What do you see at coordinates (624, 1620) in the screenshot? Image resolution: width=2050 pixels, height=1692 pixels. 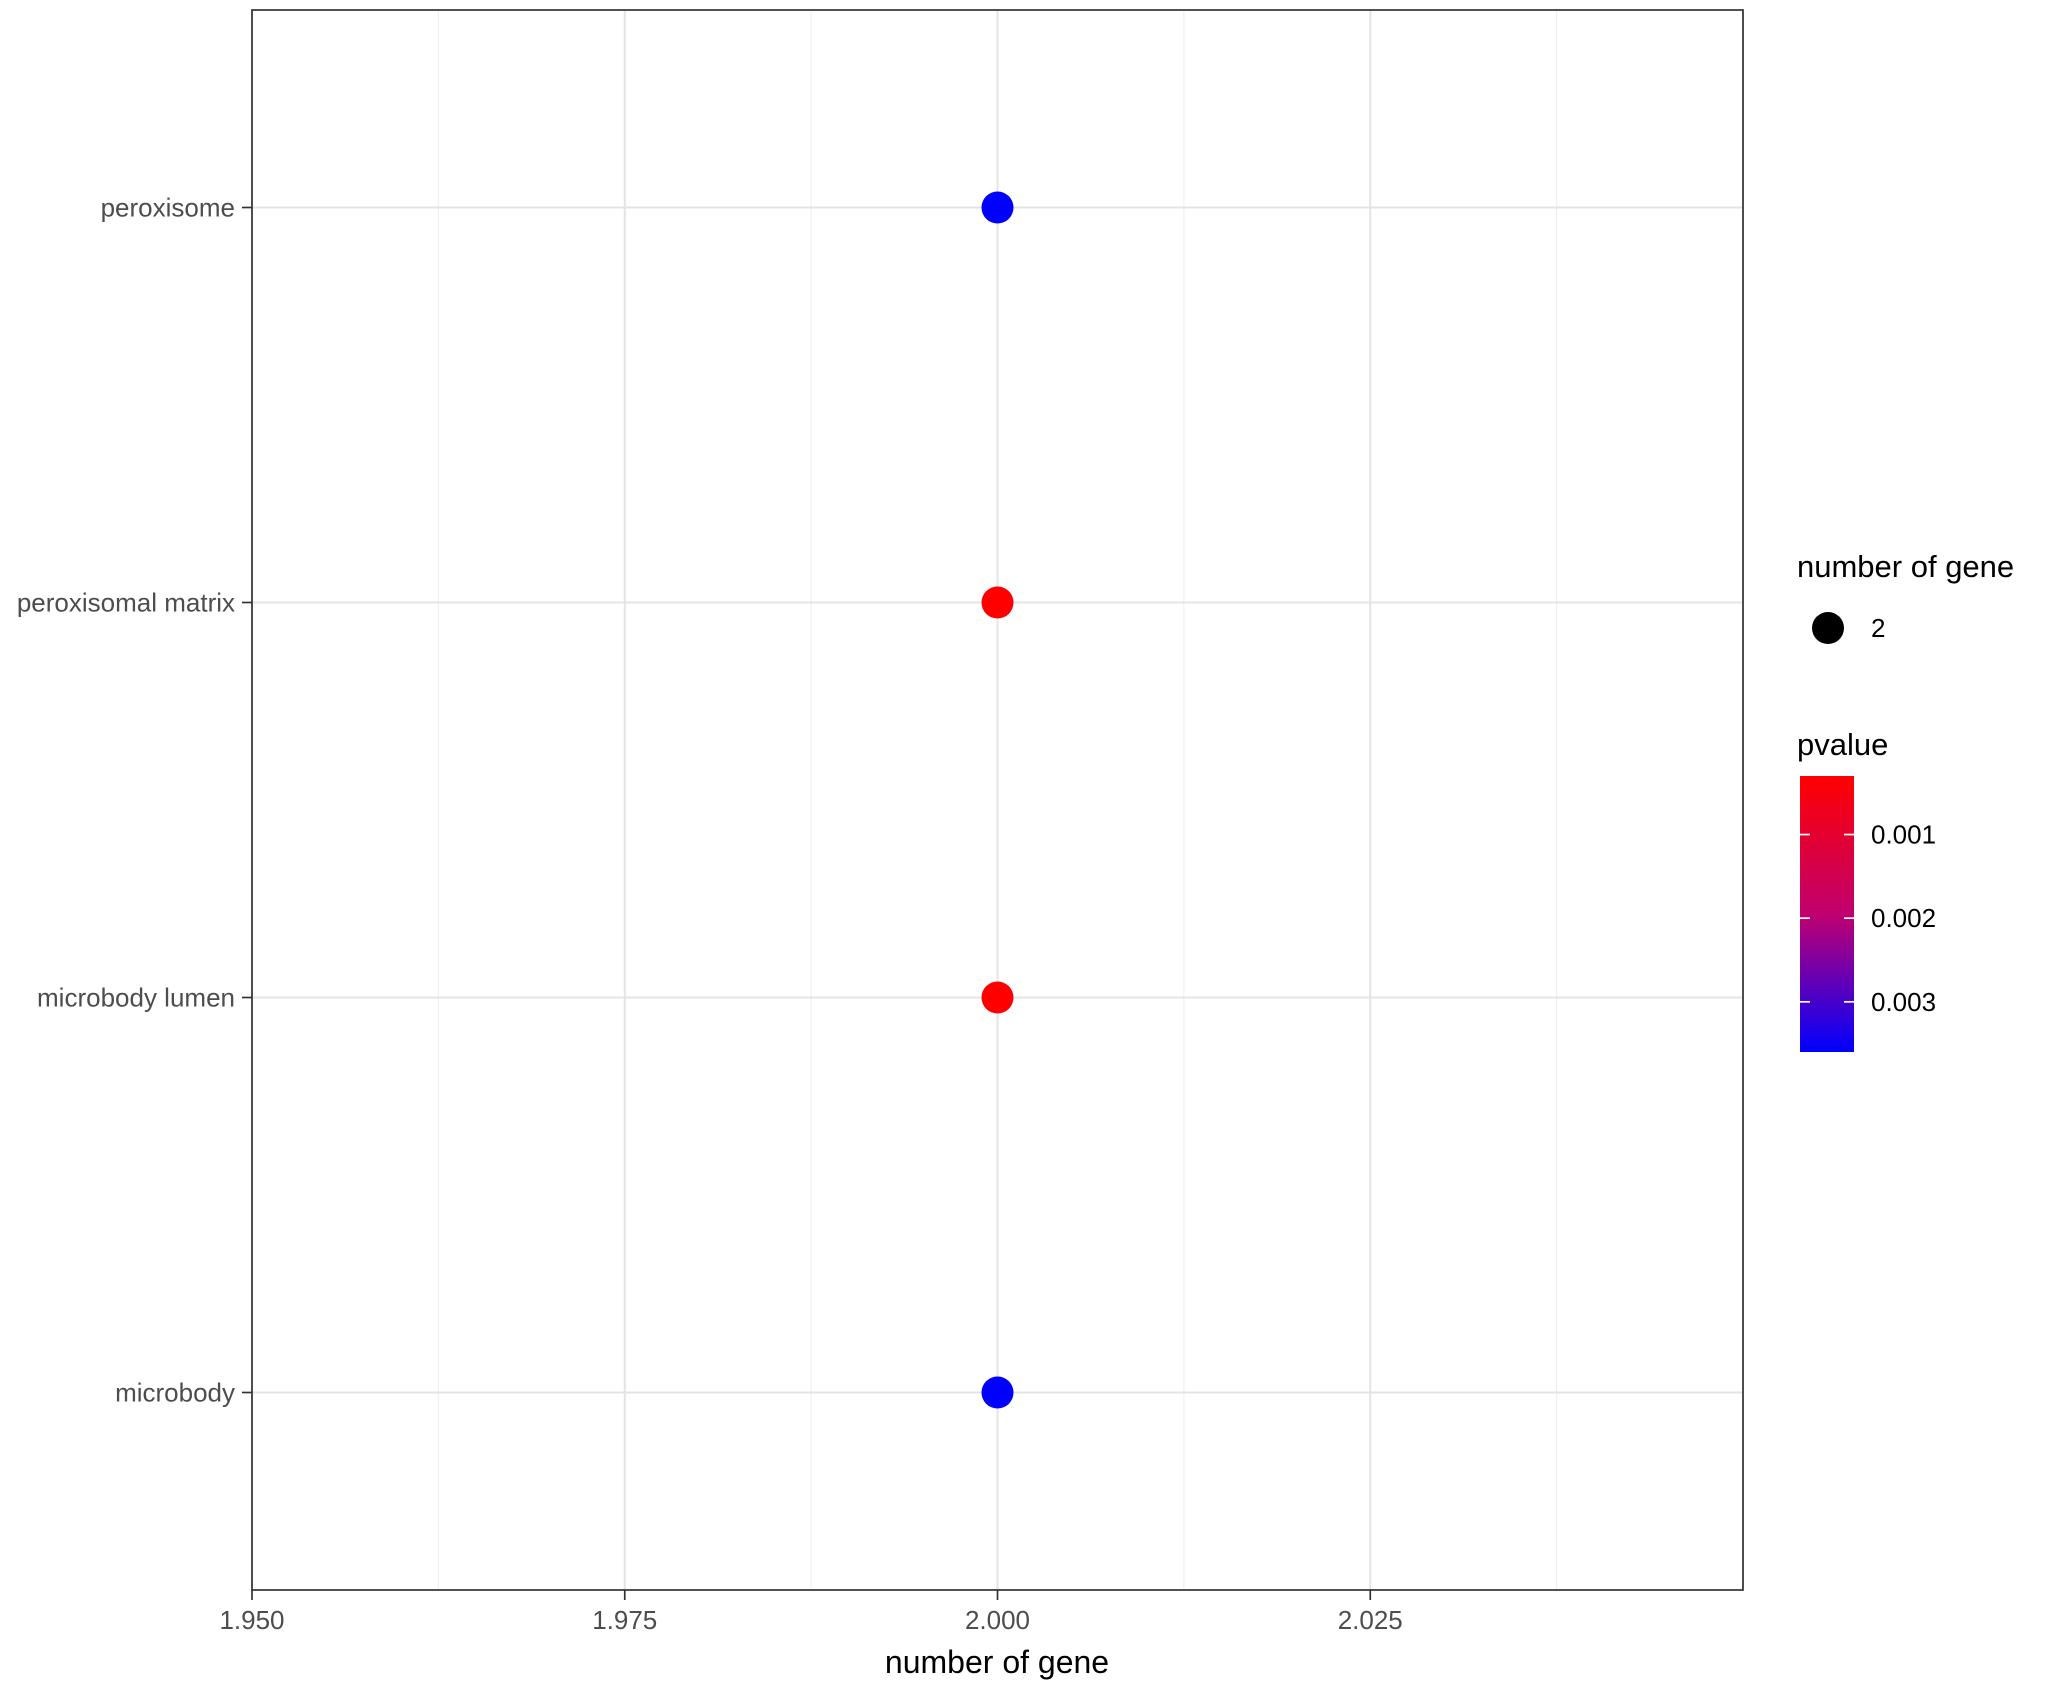 I see `x-axis-tick-label: 1.975` at bounding box center [624, 1620].